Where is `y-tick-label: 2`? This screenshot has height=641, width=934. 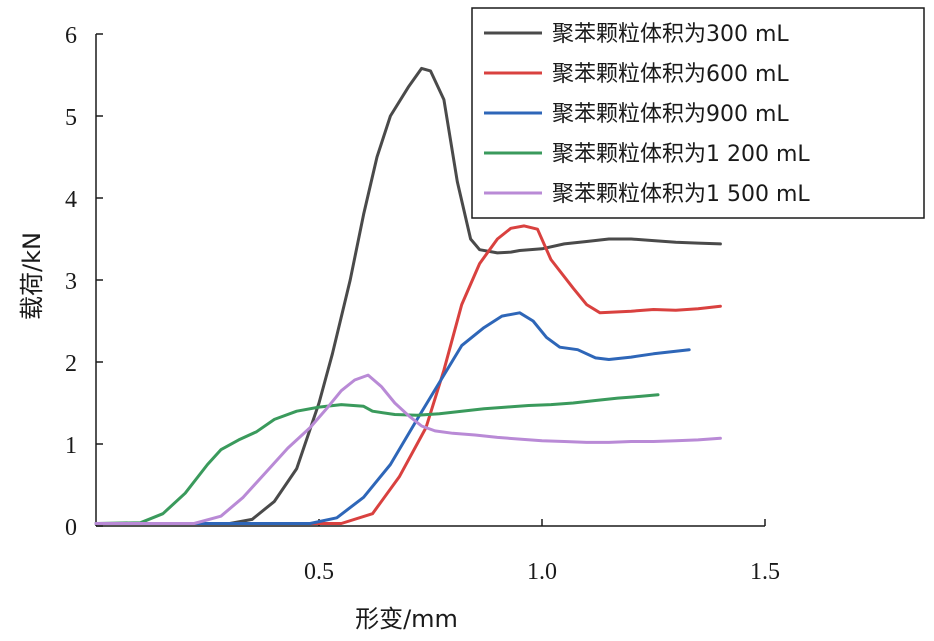
y-tick-label: 2 is located at coordinates (71, 364).